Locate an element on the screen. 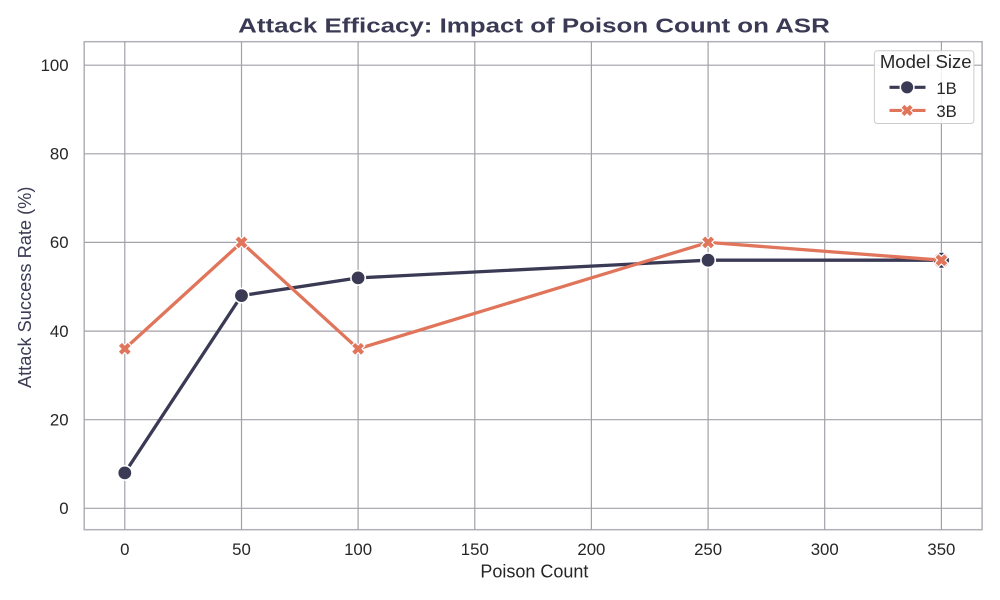 The image size is (1000, 600). svg-text: 350 is located at coordinates (941, 549).